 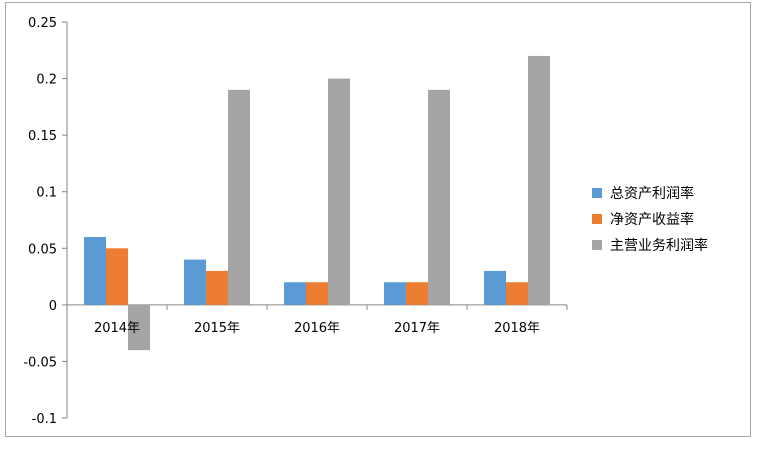 What do you see at coordinates (40, 221) in the screenshot?
I see `y-tick-labels: 0.25 0.2 0.15 0.1 0.05 0 -0.05 -0.1` at bounding box center [40, 221].